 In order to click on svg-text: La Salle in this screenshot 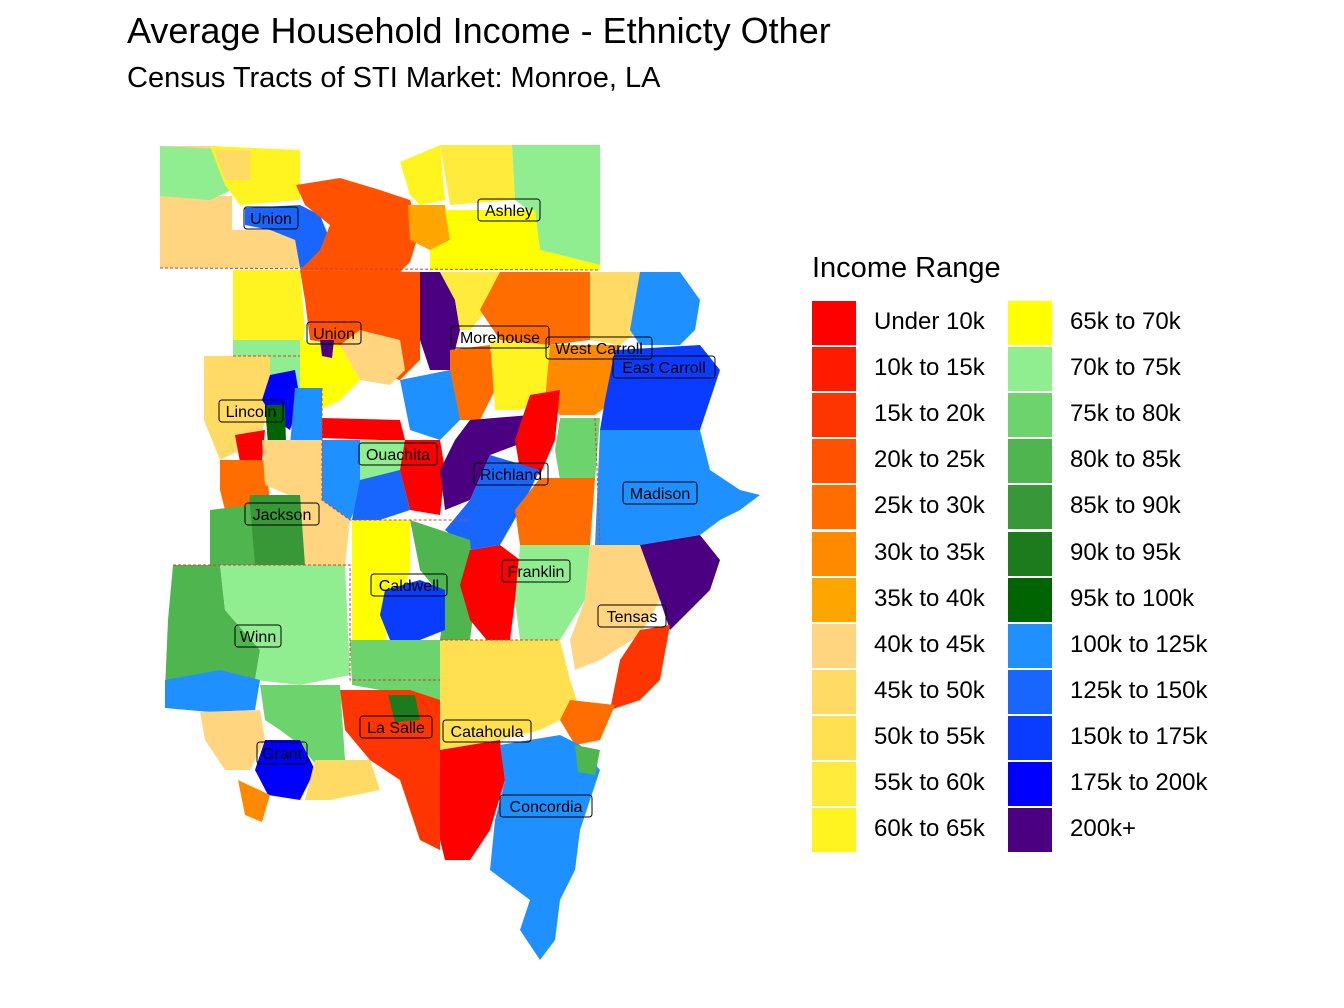, I will do `click(396, 728)`.